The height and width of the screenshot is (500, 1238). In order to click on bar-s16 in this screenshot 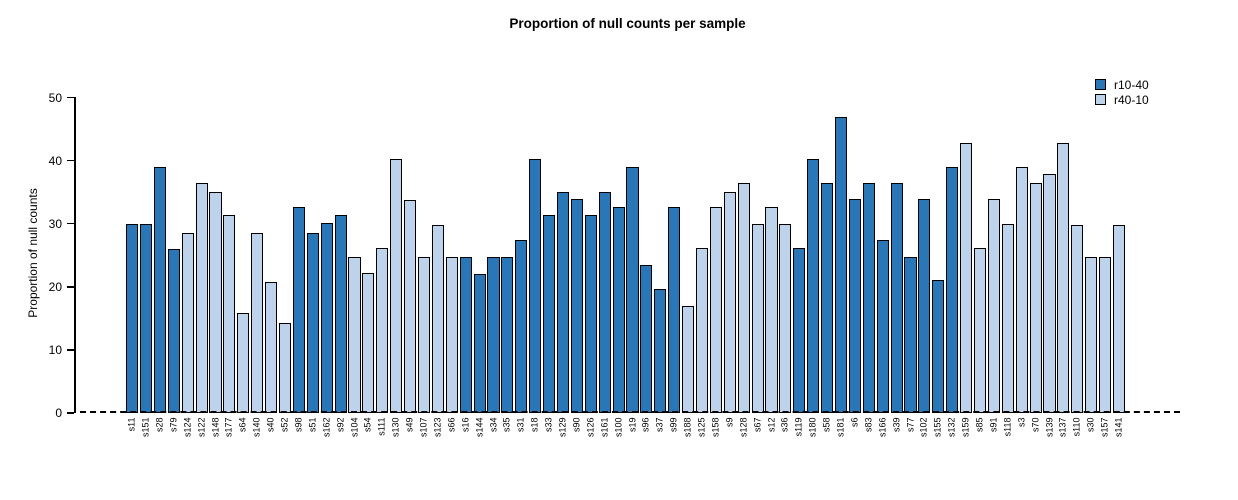, I will do `click(465, 335)`.